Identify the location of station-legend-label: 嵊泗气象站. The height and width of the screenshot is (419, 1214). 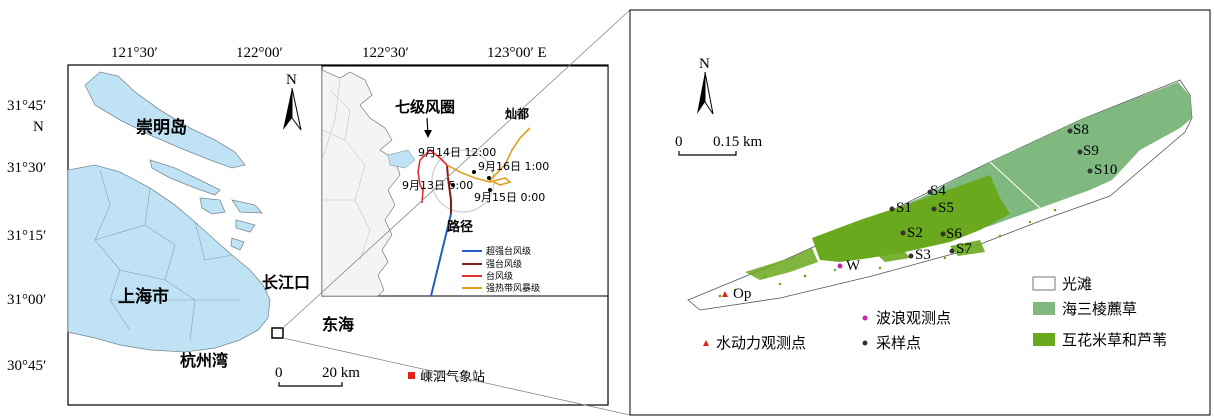
(452, 377).